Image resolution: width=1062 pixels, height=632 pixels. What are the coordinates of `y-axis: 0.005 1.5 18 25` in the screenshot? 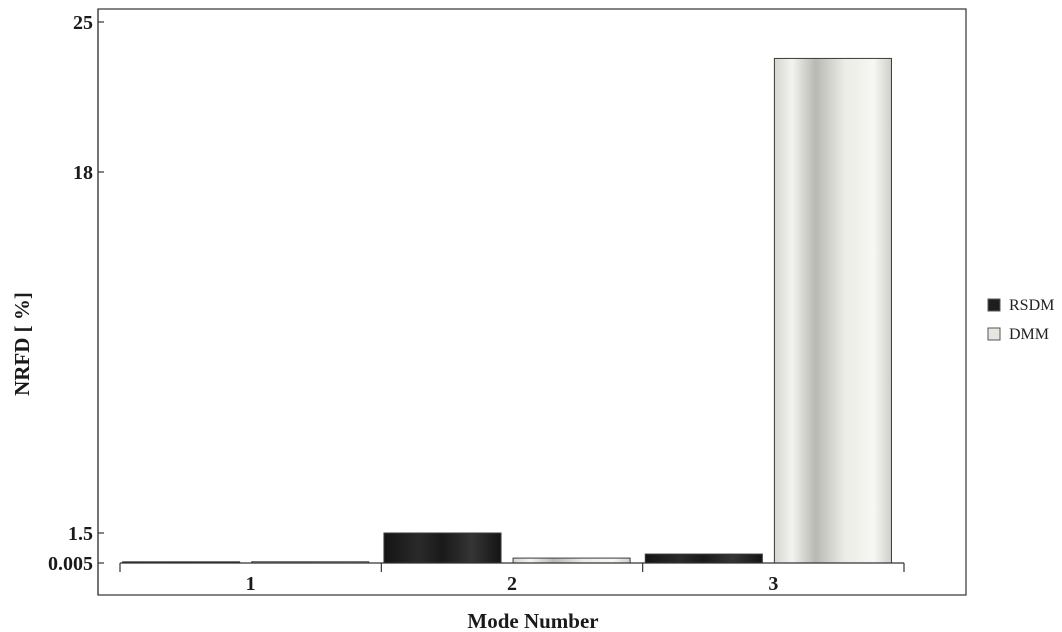 It's located at (76, 302).